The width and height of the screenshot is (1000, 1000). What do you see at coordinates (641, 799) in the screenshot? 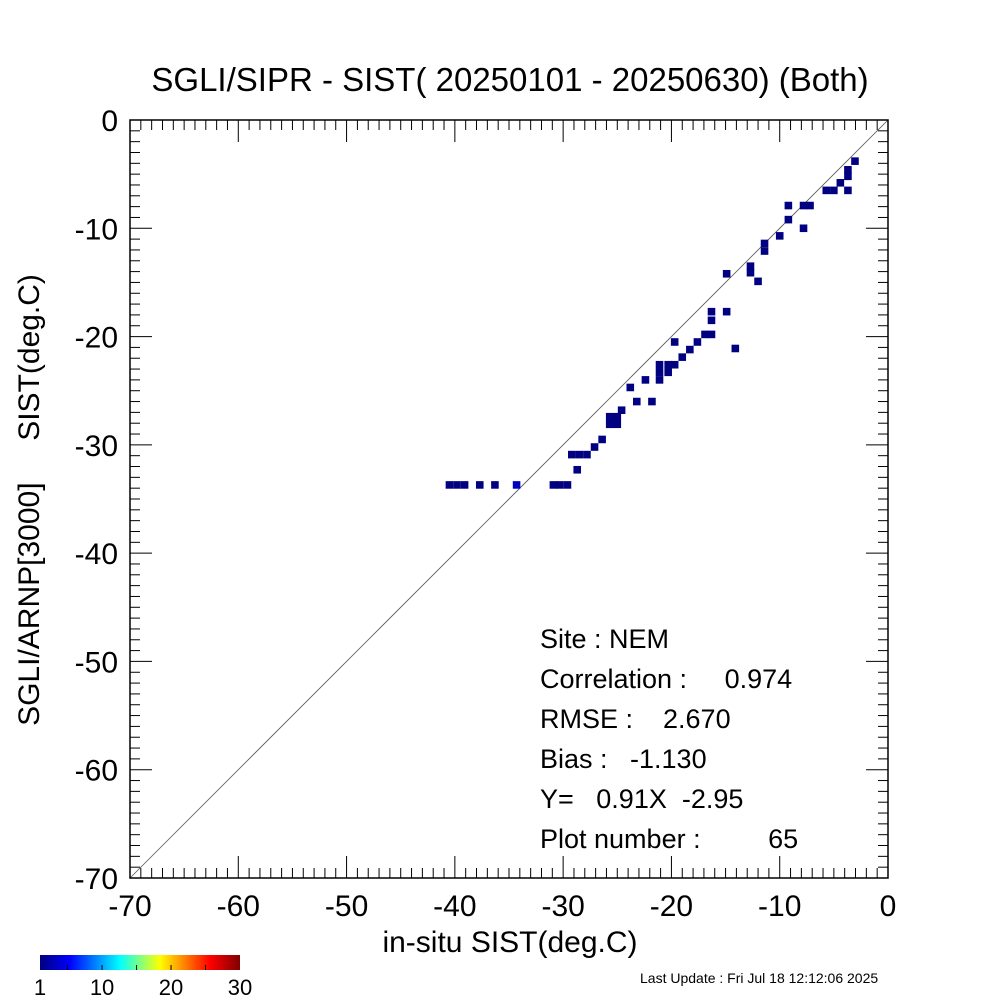
I see `stat-fit: Y= 0.91X -2.95` at bounding box center [641, 799].